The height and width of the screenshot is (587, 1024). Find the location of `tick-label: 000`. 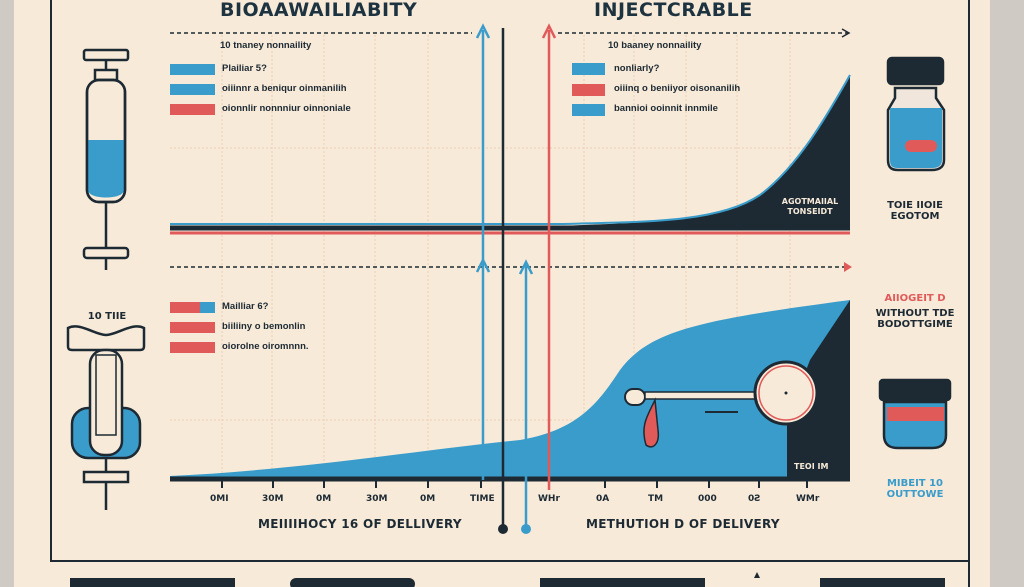

tick-label: 000 is located at coordinates (707, 499).